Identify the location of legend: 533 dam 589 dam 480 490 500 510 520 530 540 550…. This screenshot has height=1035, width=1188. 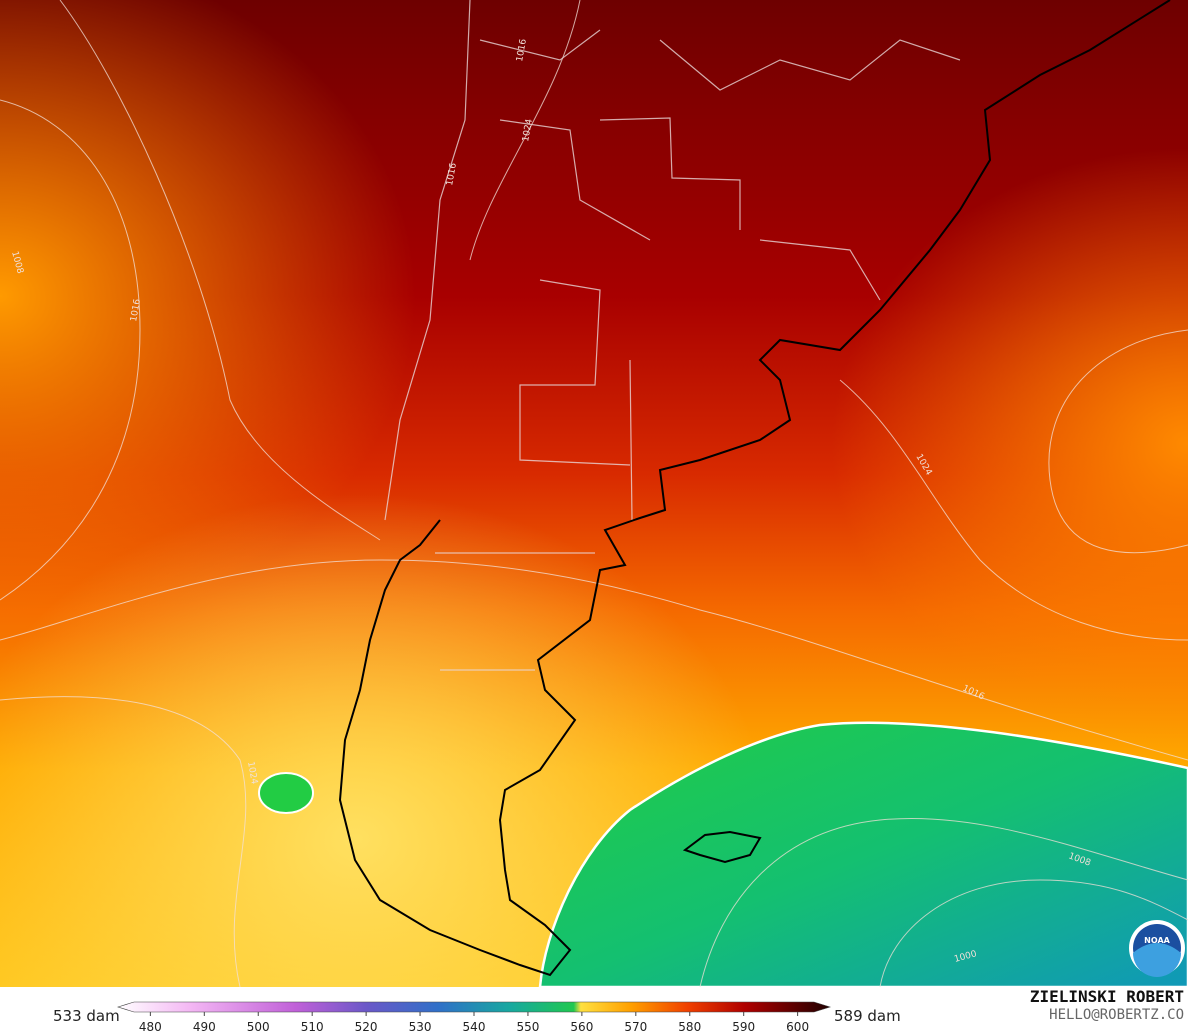
(477, 1017).